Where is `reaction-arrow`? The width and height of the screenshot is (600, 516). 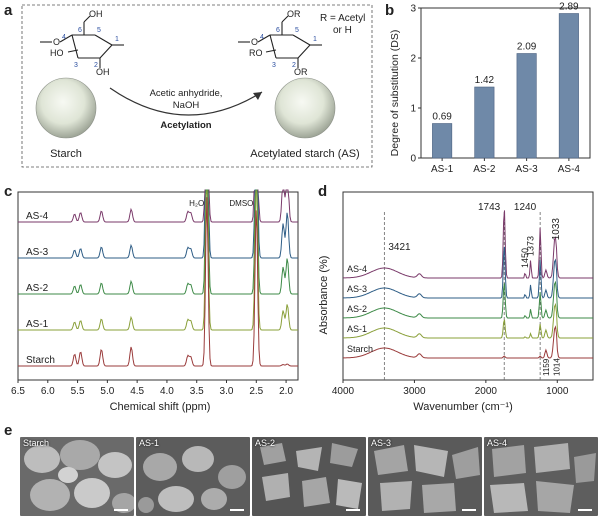
reaction-arrow is located at coordinates (186, 101).